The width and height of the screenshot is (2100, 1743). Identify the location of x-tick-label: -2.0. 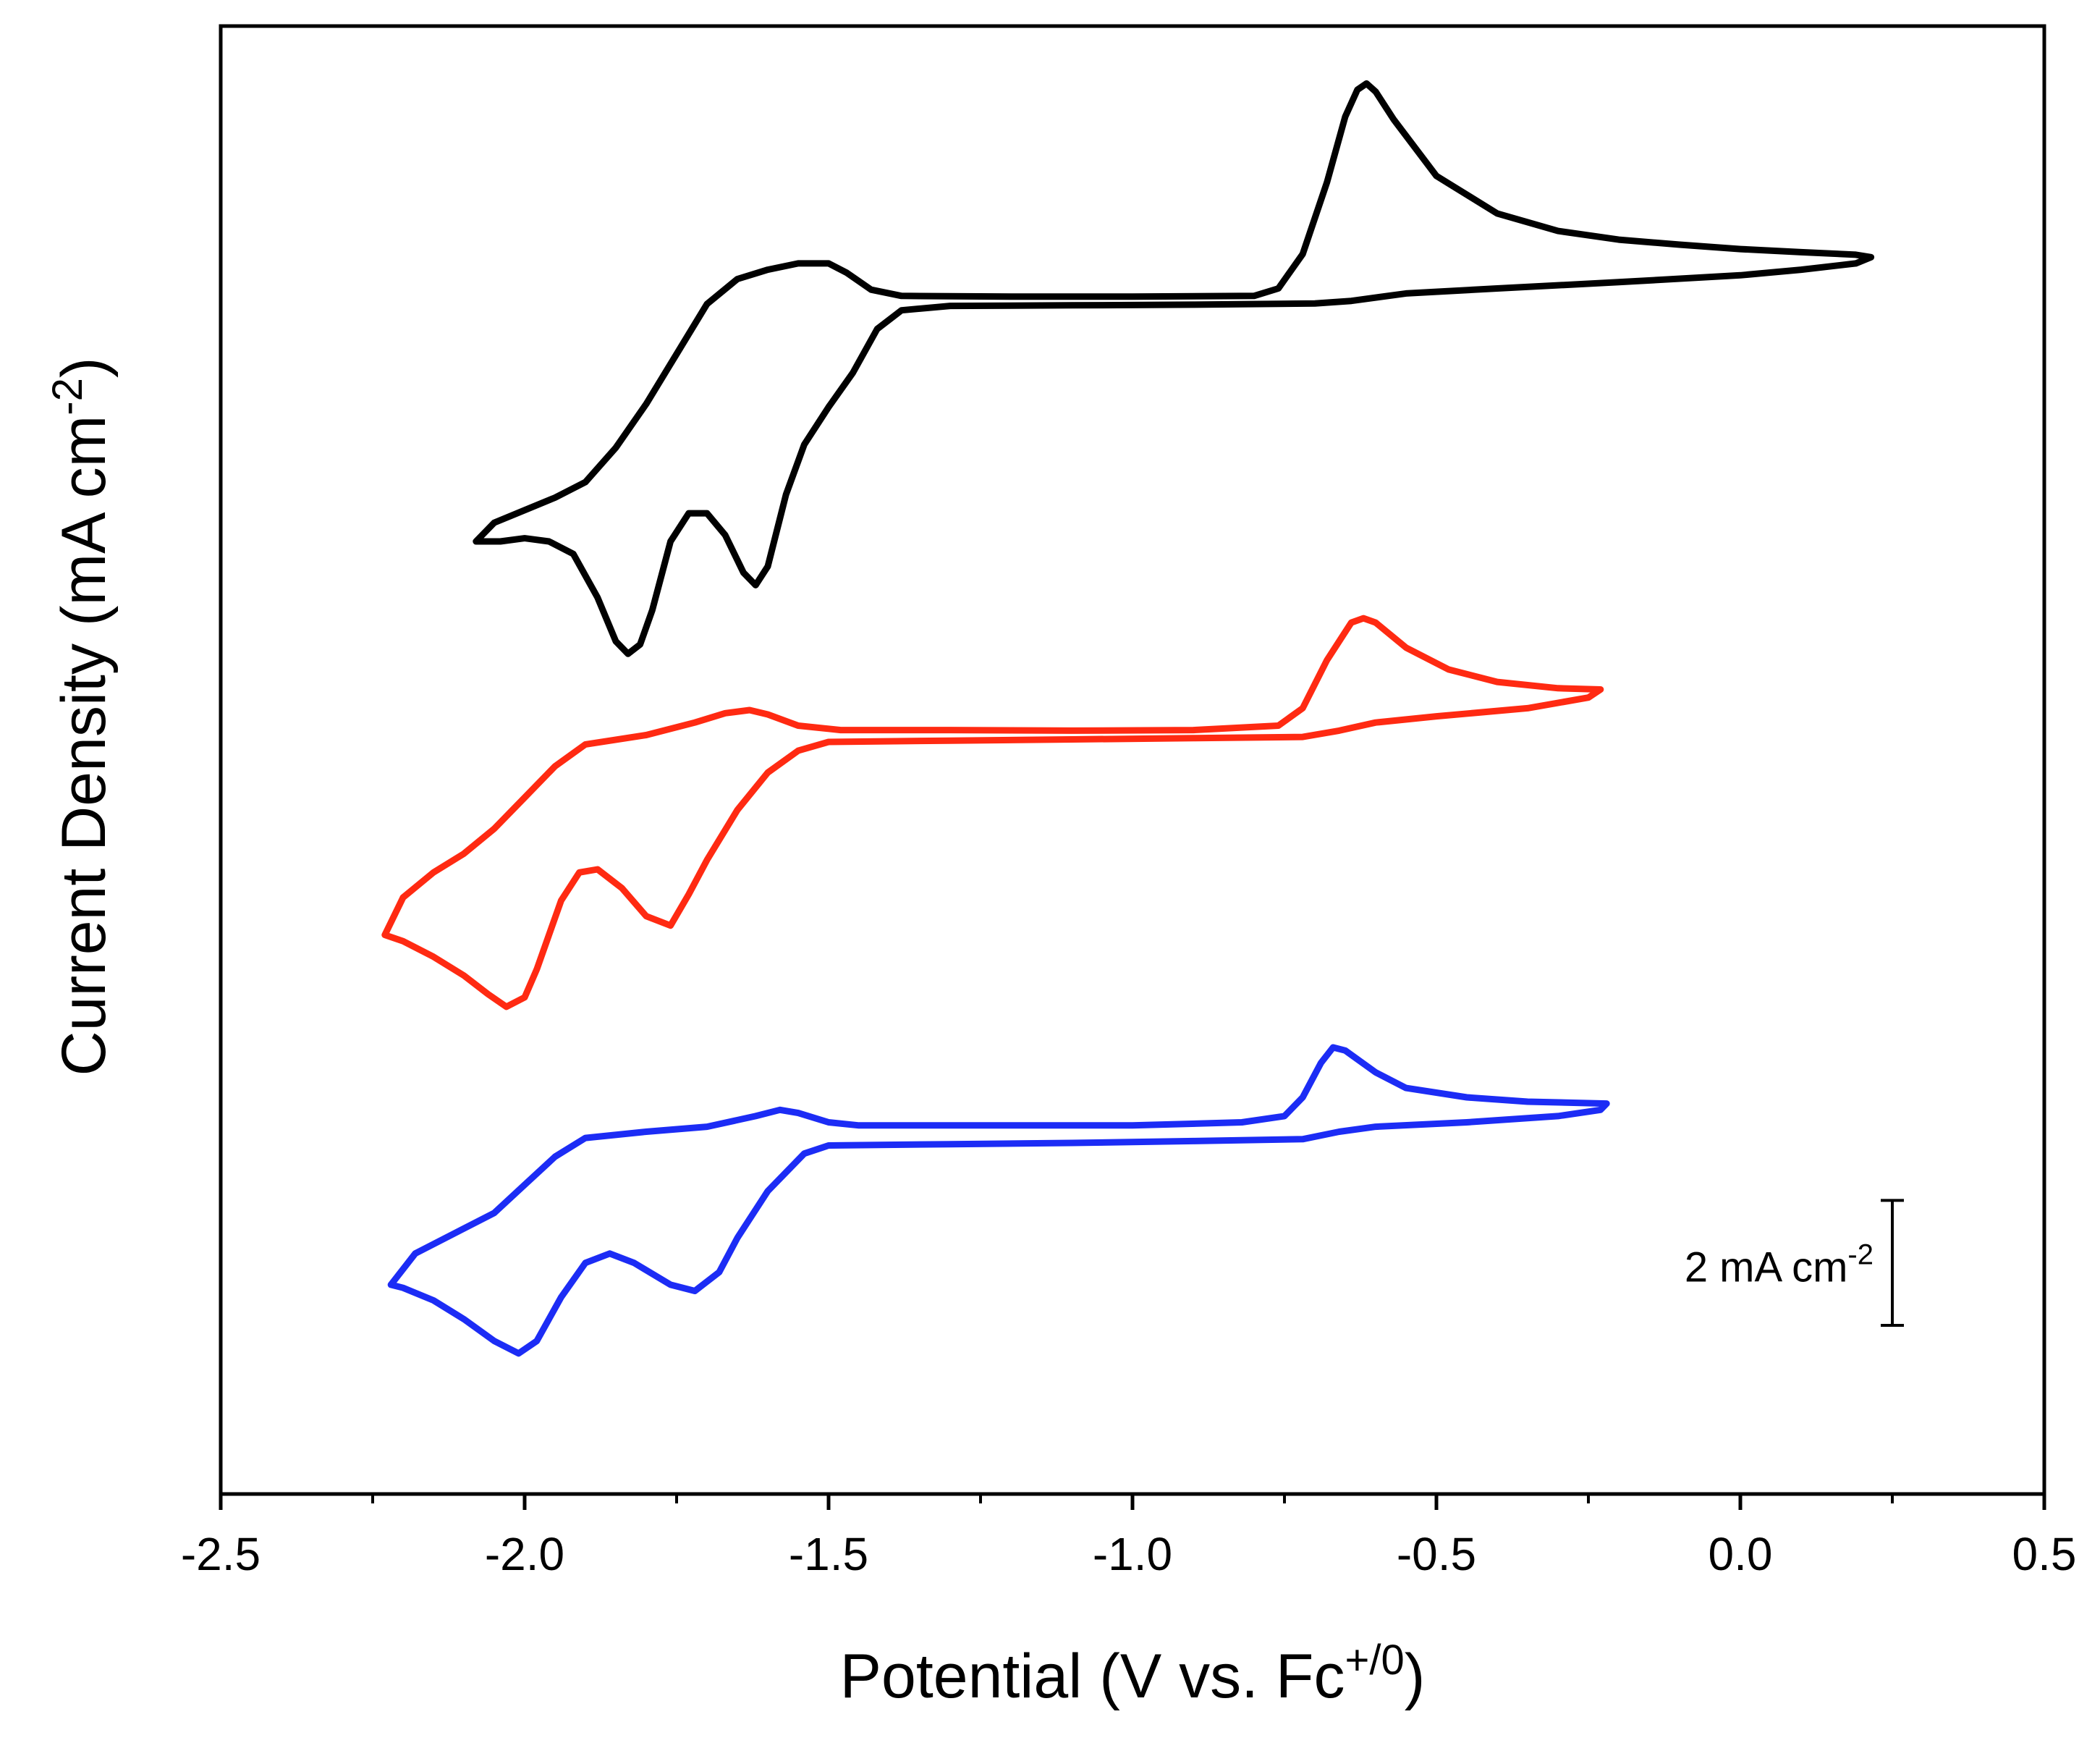
(524, 1554).